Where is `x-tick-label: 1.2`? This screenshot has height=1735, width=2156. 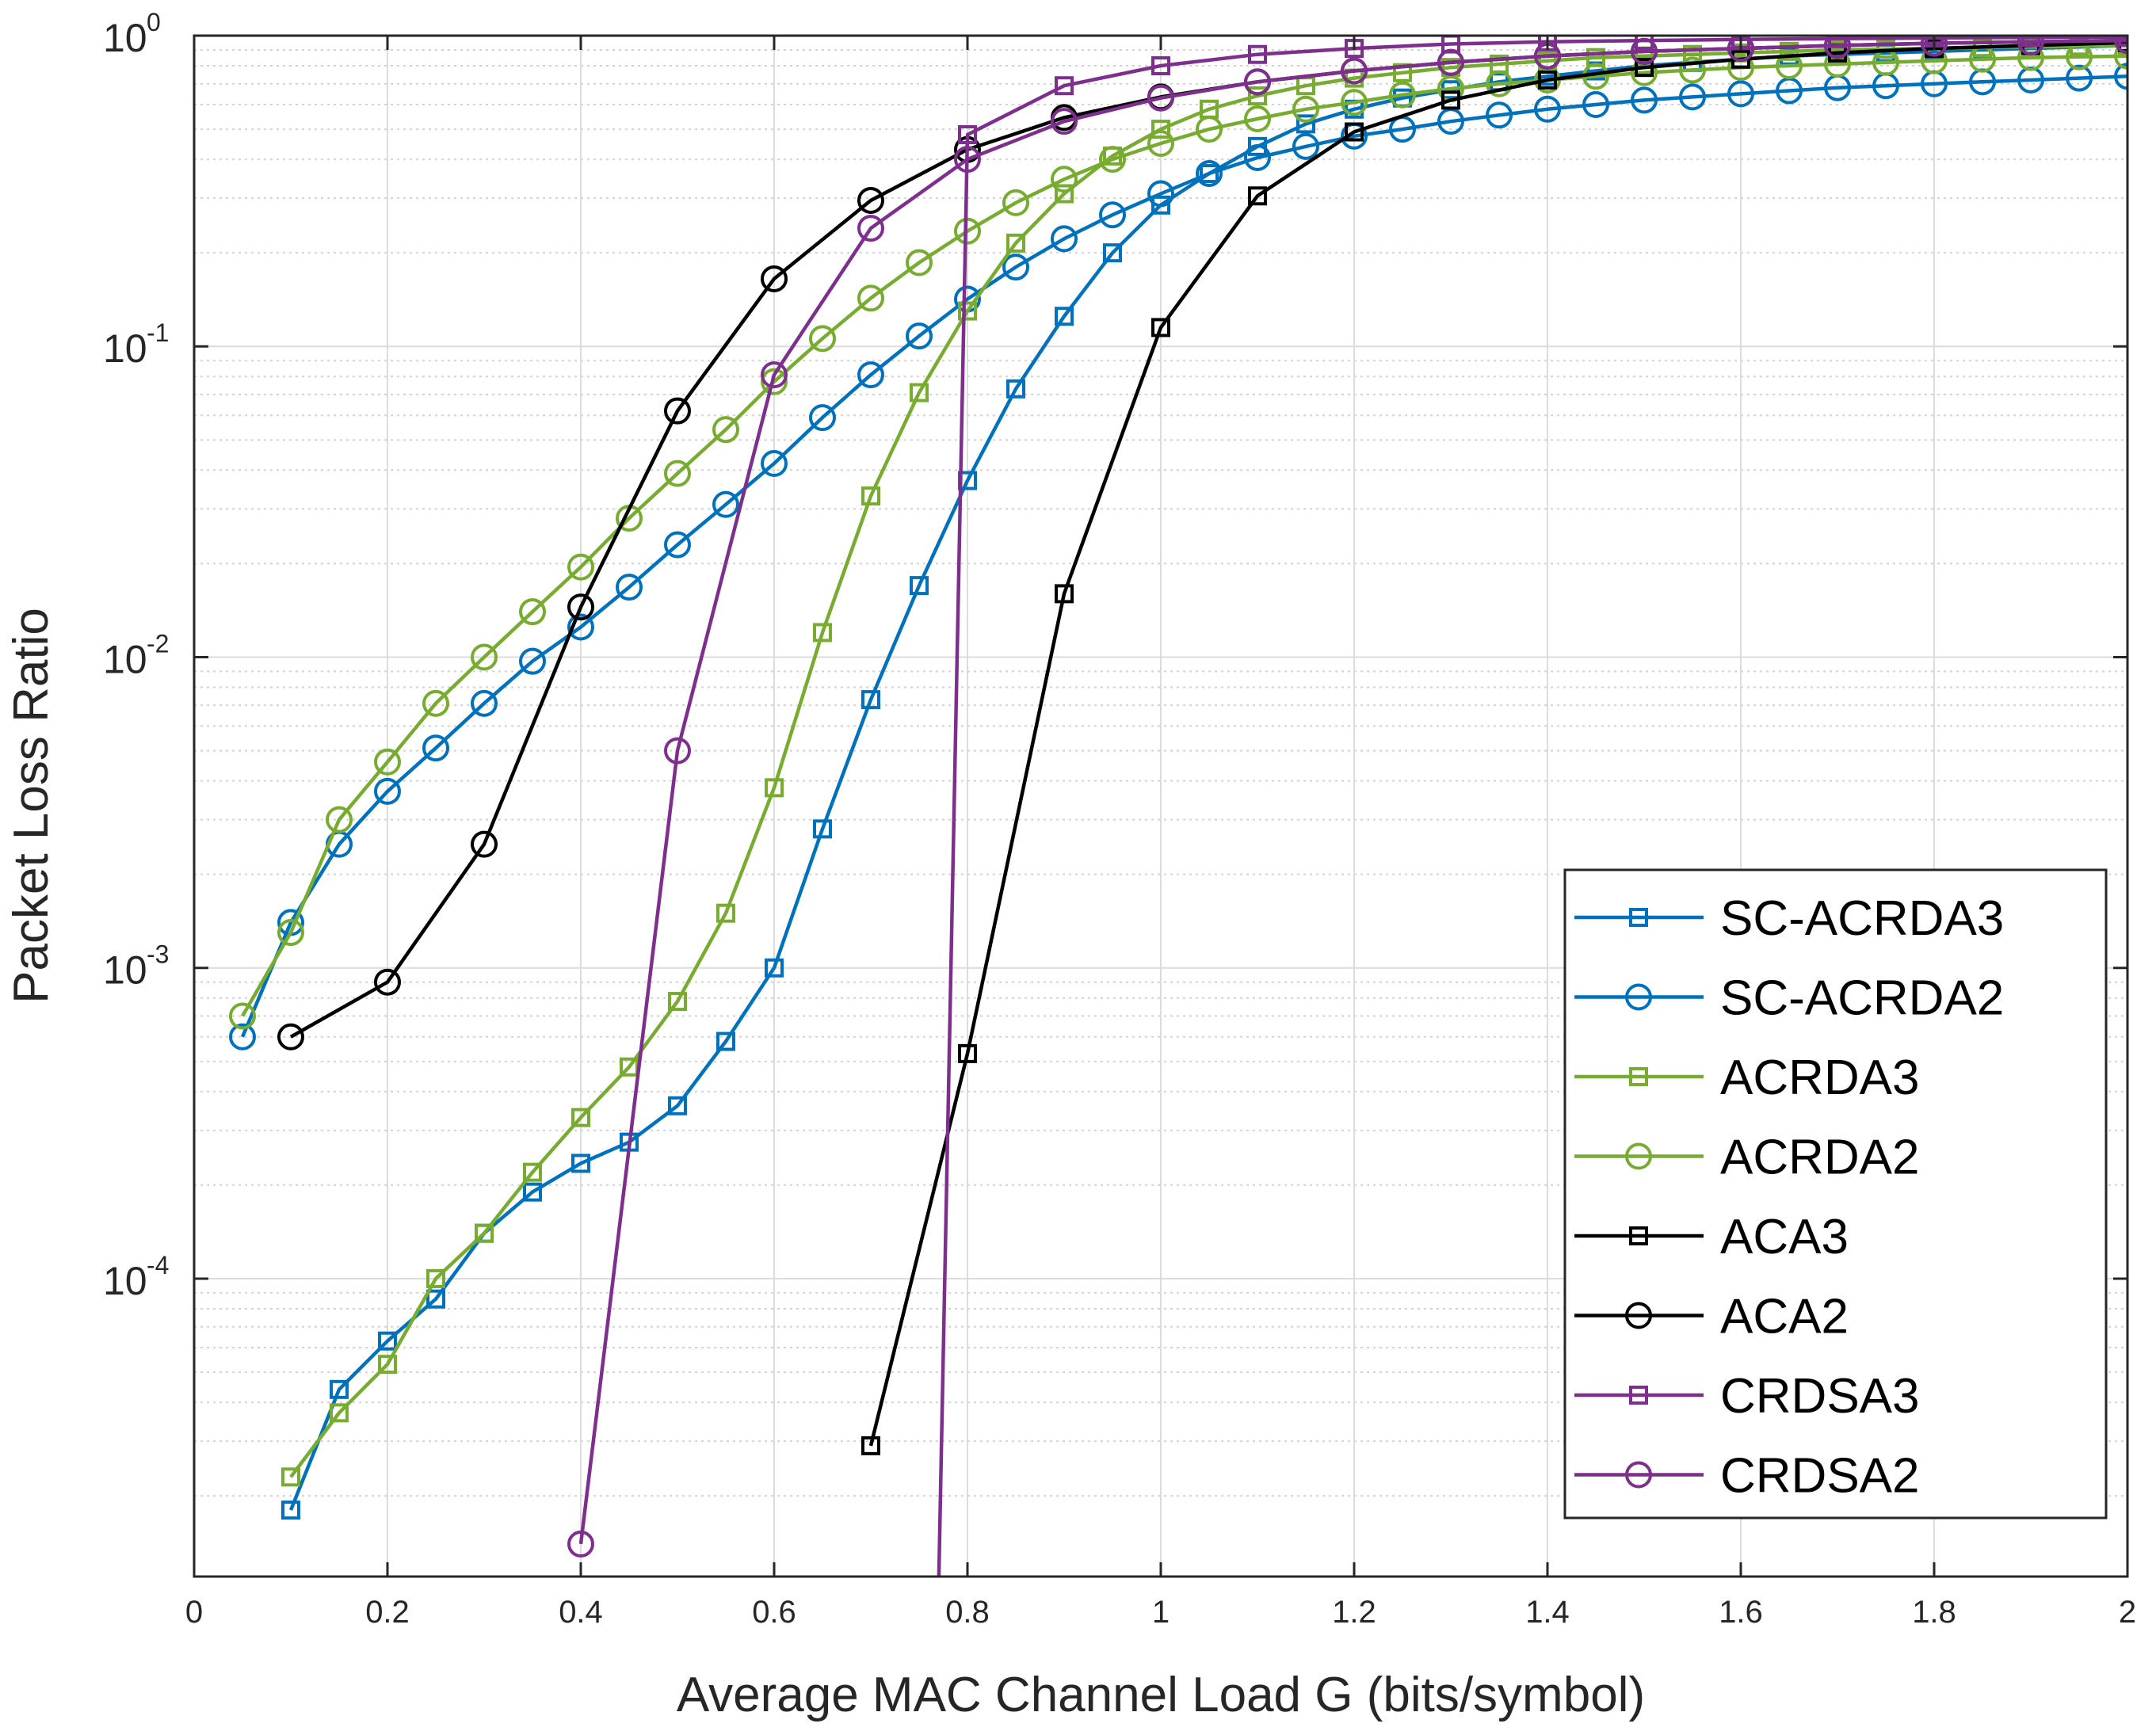 x-tick-label: 1.2 is located at coordinates (1354, 1612).